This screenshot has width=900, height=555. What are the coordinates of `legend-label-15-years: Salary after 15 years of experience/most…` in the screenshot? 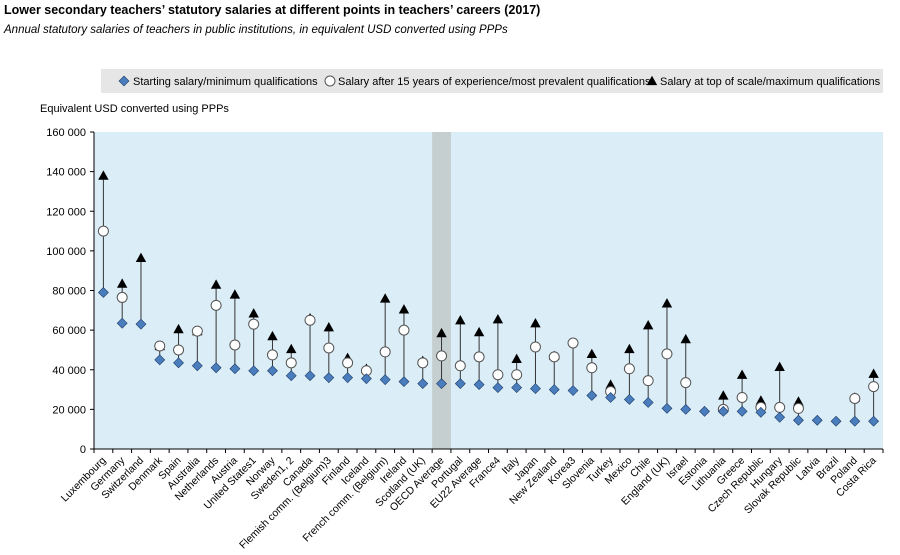 It's located at (494, 82).